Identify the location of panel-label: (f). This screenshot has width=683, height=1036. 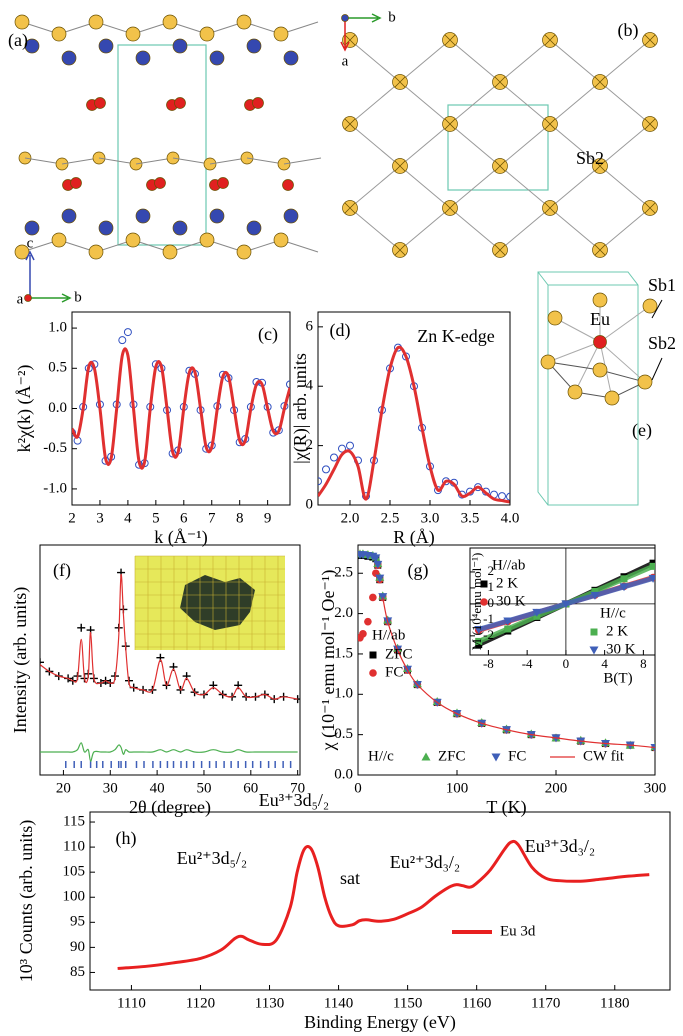
(62, 570).